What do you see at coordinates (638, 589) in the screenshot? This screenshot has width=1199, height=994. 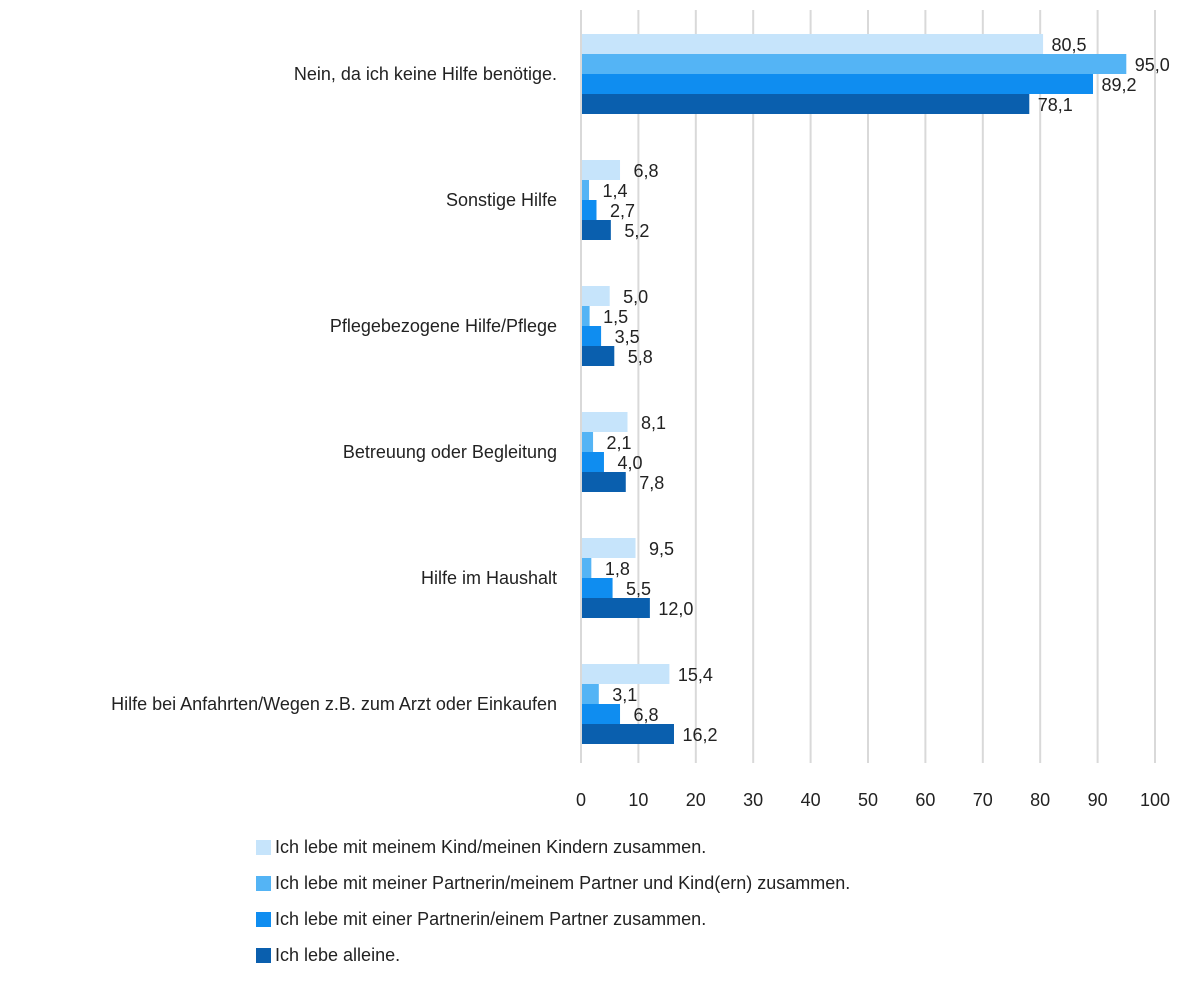 I see `data-label: 5,5` at bounding box center [638, 589].